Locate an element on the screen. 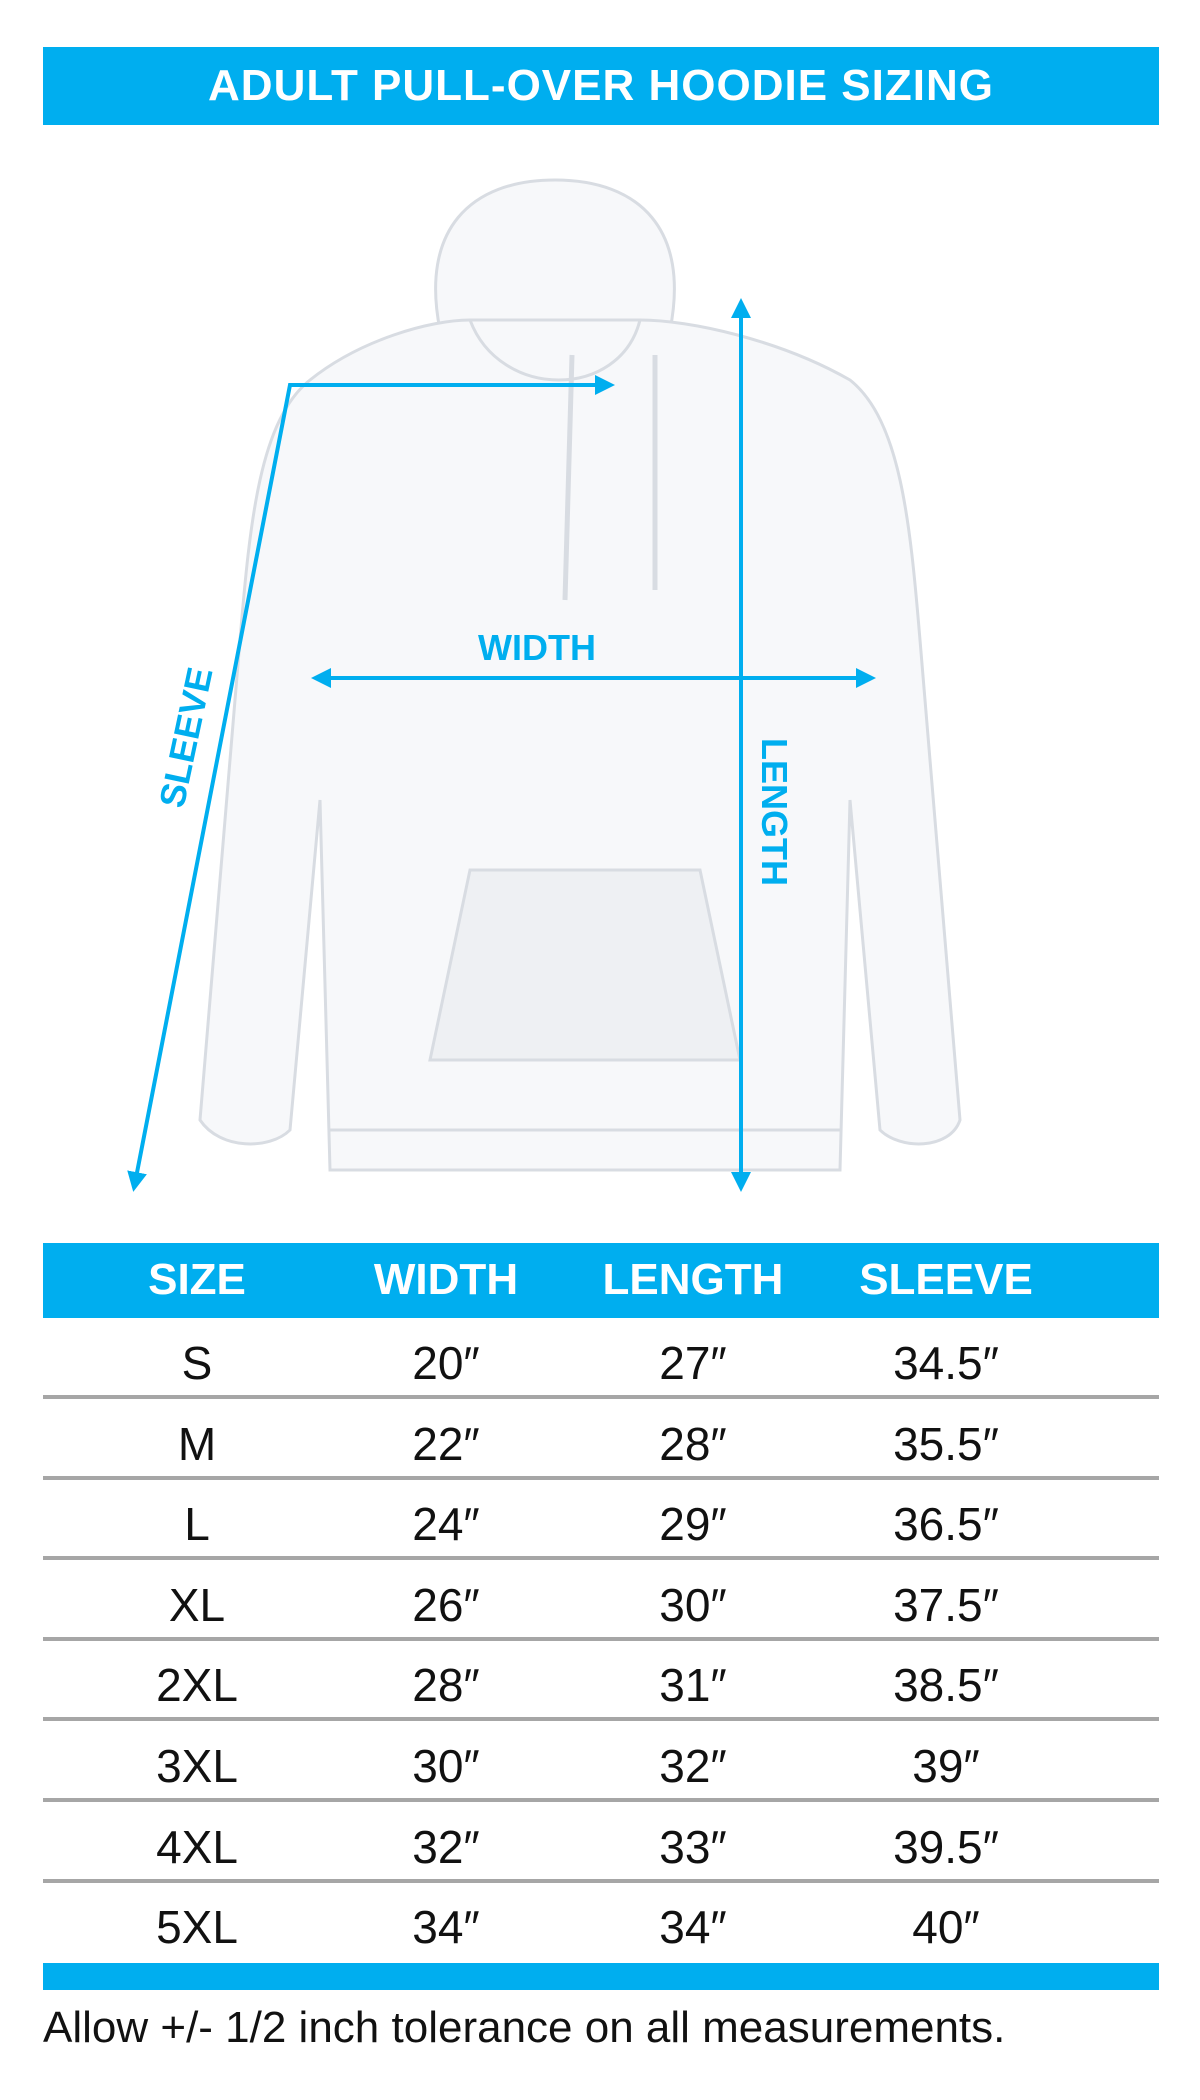 Image resolution: width=1200 pixels, height=2100 pixels. cell-length: 33″ is located at coordinates (693, 1846).